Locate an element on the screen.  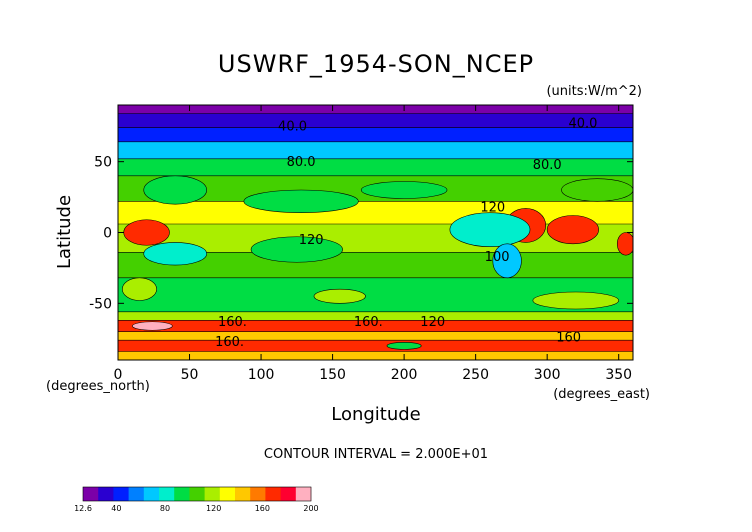
contour-label-1: 40.0 is located at coordinates (582, 124).